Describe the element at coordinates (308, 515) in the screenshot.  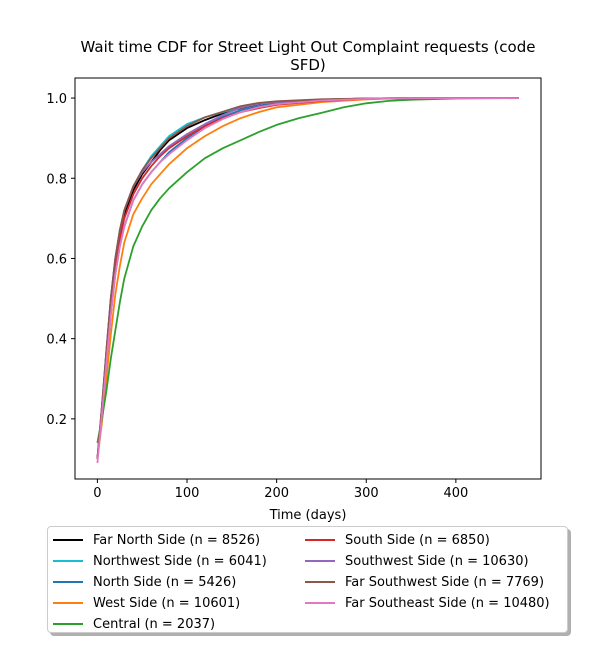
I see `x-axis-label: Time (days)` at that location.